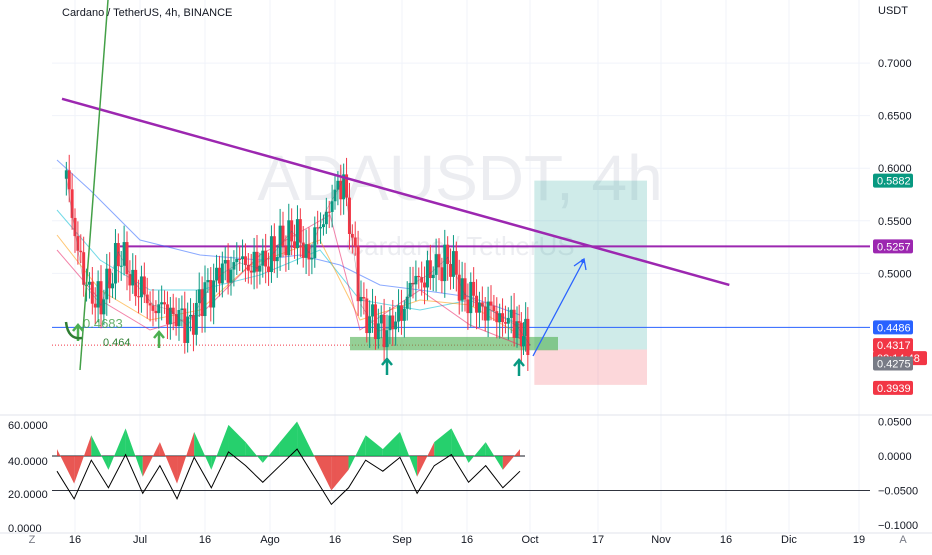  I want to click on steep-green-line, so click(94, 185).